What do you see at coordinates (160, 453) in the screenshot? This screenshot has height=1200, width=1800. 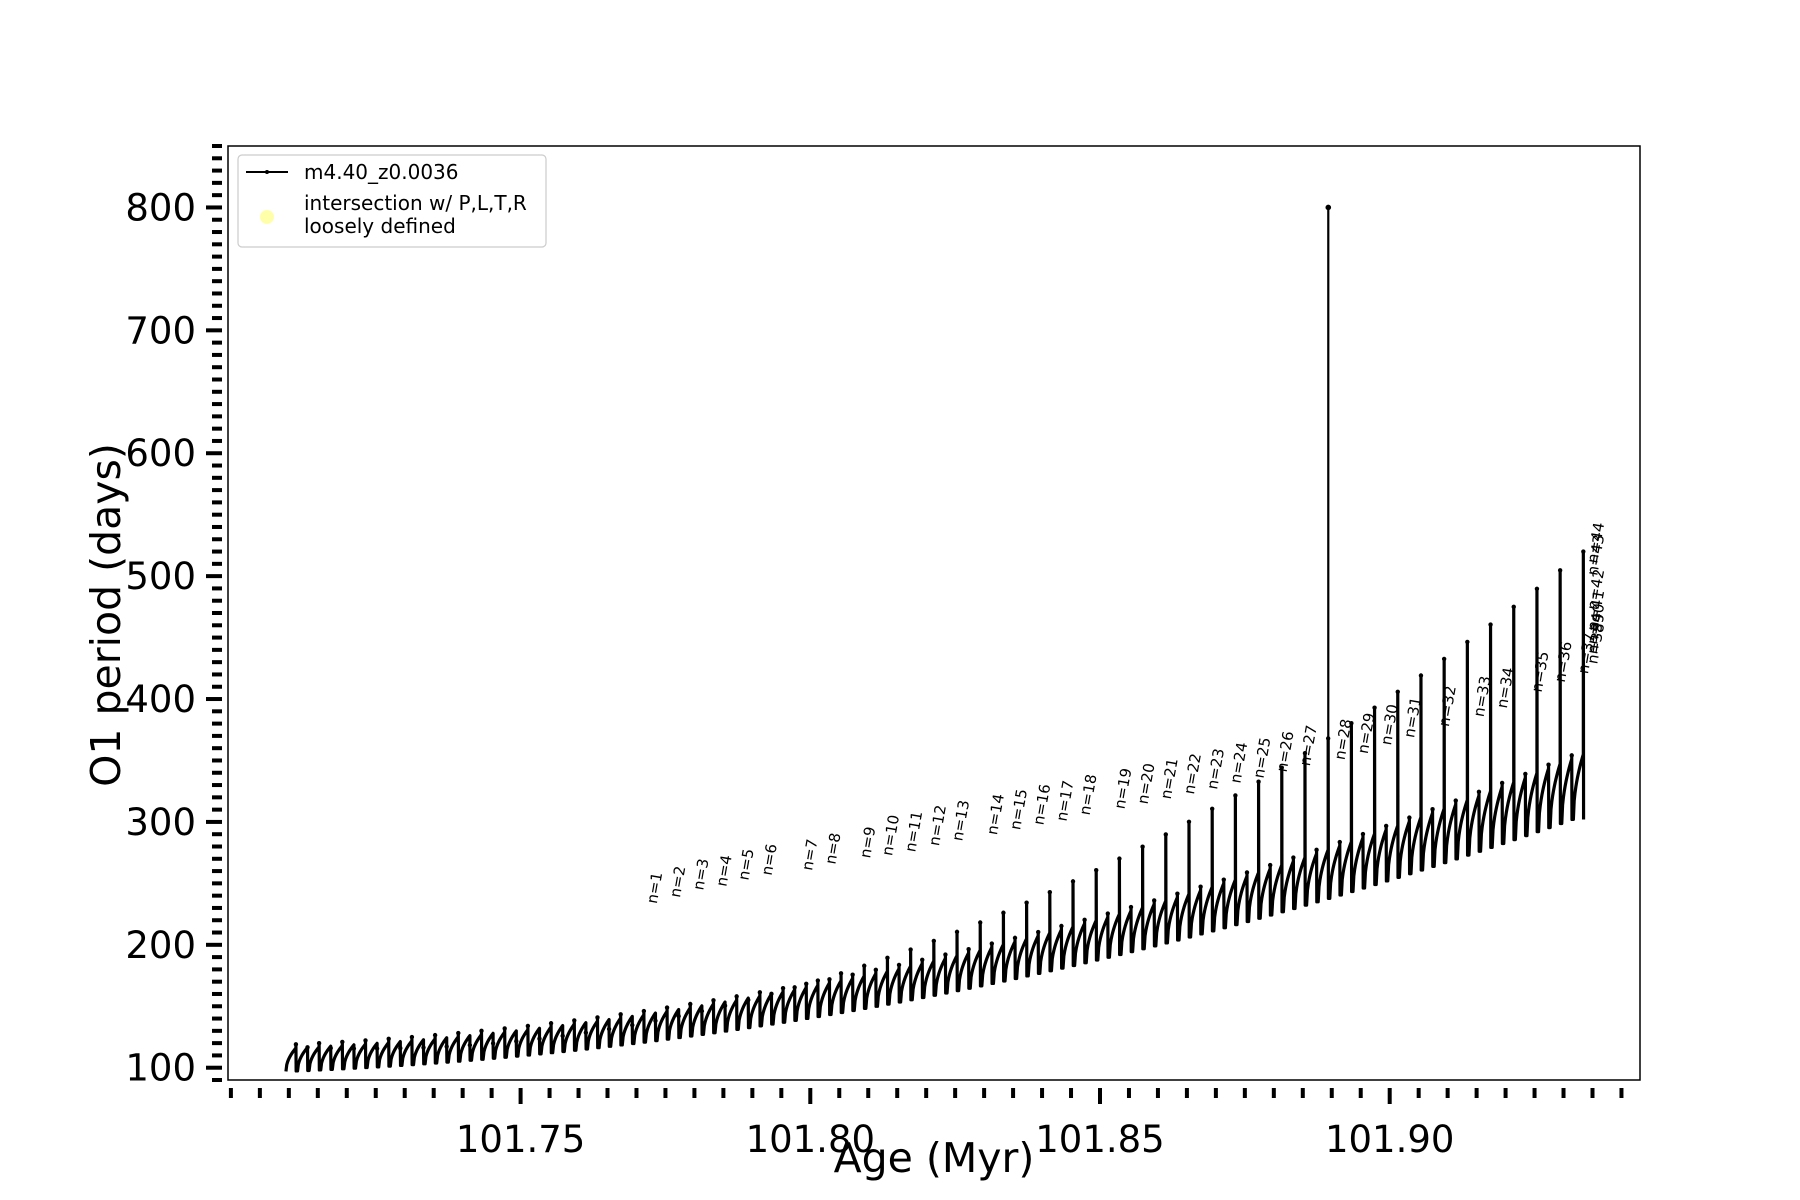 I see `y-tick-label: 600` at bounding box center [160, 453].